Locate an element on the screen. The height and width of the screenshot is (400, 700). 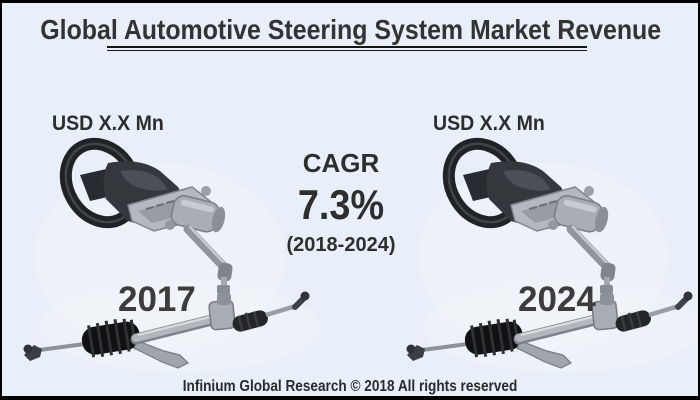
cagr-period: (2018-2024) is located at coordinates (341, 244).